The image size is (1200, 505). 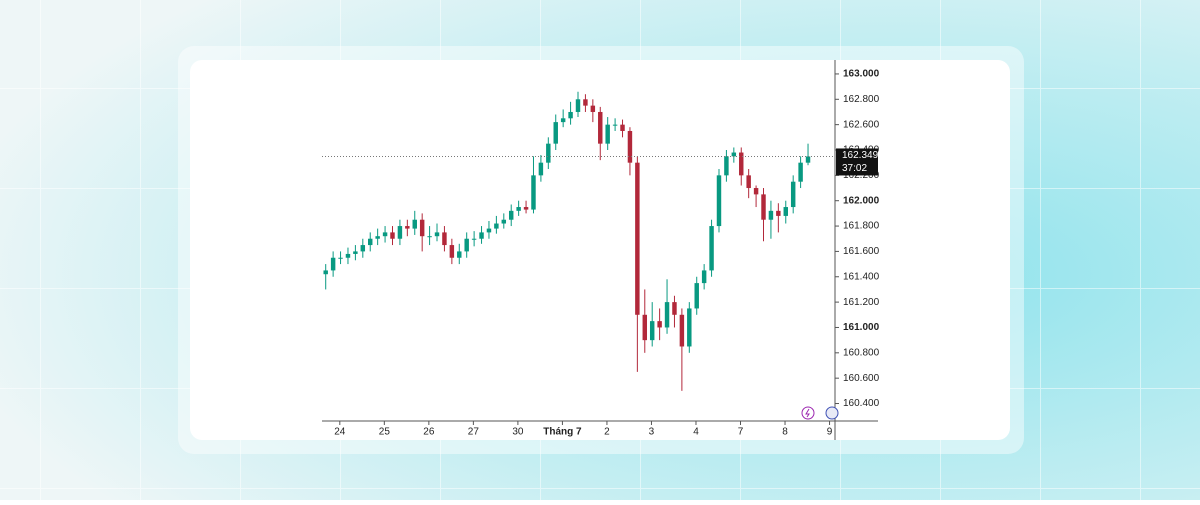 I want to click on x-tick-label: 27, so click(x=474, y=432).